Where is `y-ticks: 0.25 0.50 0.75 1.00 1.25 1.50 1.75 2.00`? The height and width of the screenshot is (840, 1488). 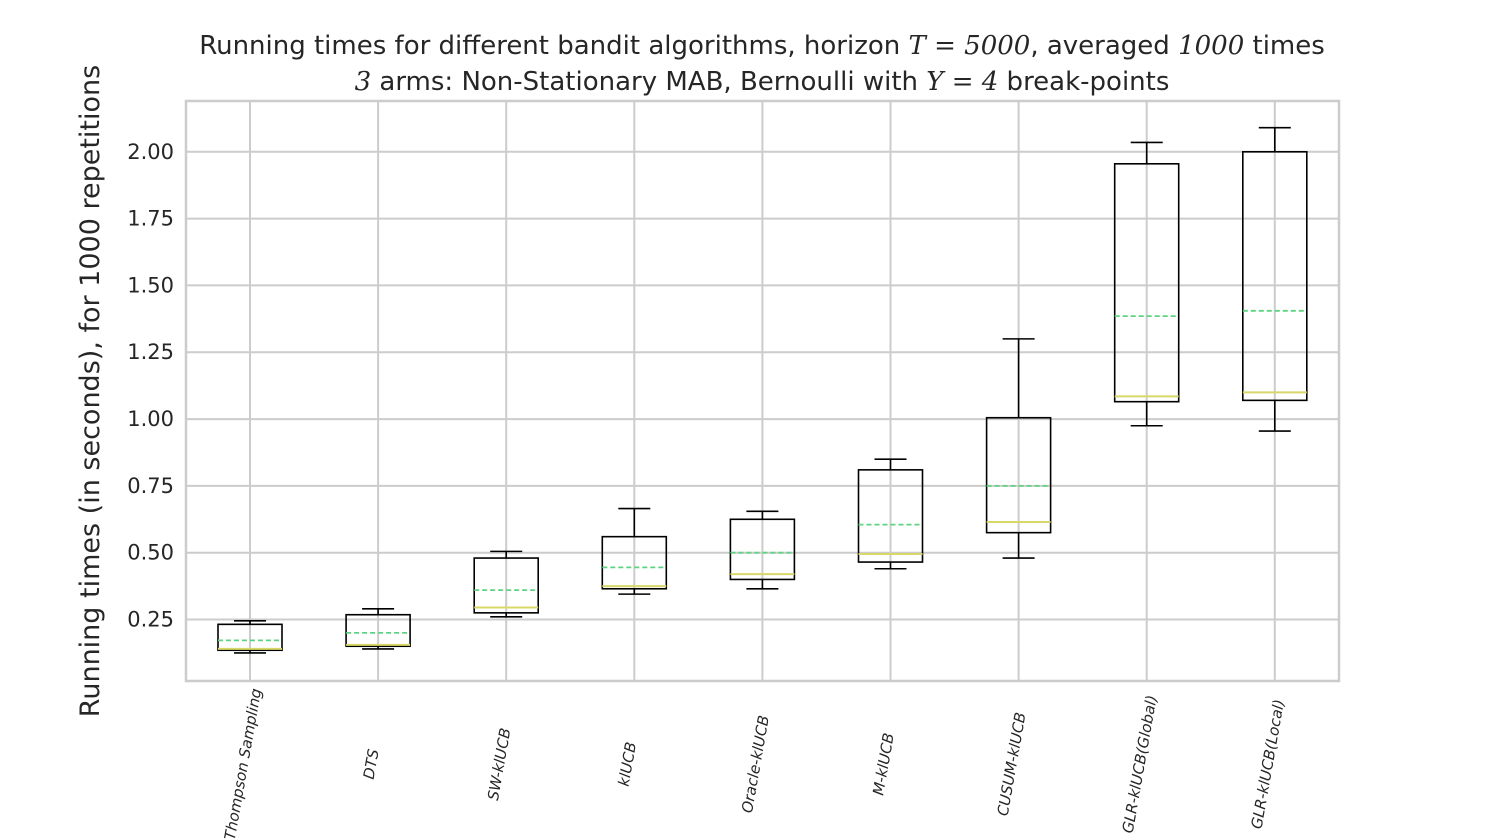 y-ticks: 0.25 0.50 0.75 1.00 1.25 1.50 1.75 2.00 is located at coordinates (150, 386).